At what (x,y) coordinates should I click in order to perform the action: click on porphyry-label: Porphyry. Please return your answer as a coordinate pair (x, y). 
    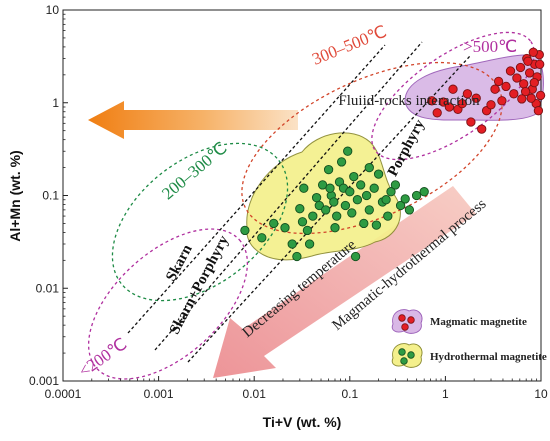
    Looking at the image, I should click on (406, 148).